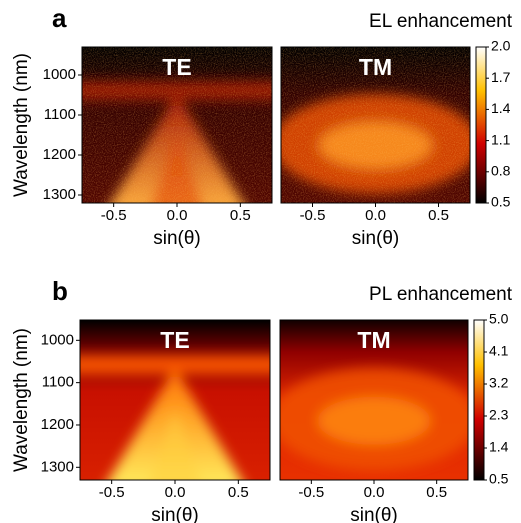 This screenshot has height=523, width=521. Describe the element at coordinates (175, 444) in the screenshot. I see `wedge-core` at that location.